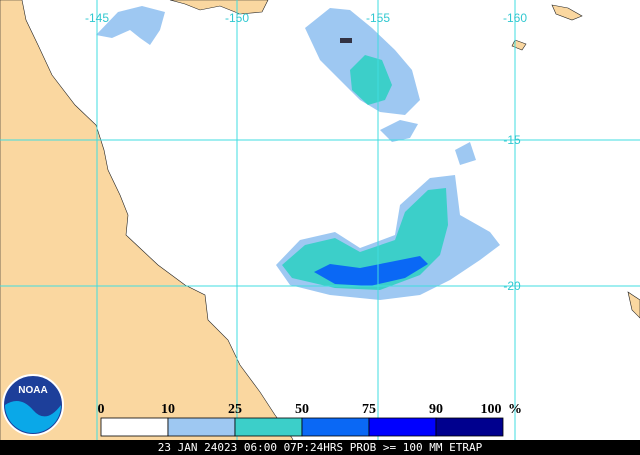 The width and height of the screenshot is (640, 455). Describe the element at coordinates (371, 80) in the screenshot. I see `rain-moderate` at that location.